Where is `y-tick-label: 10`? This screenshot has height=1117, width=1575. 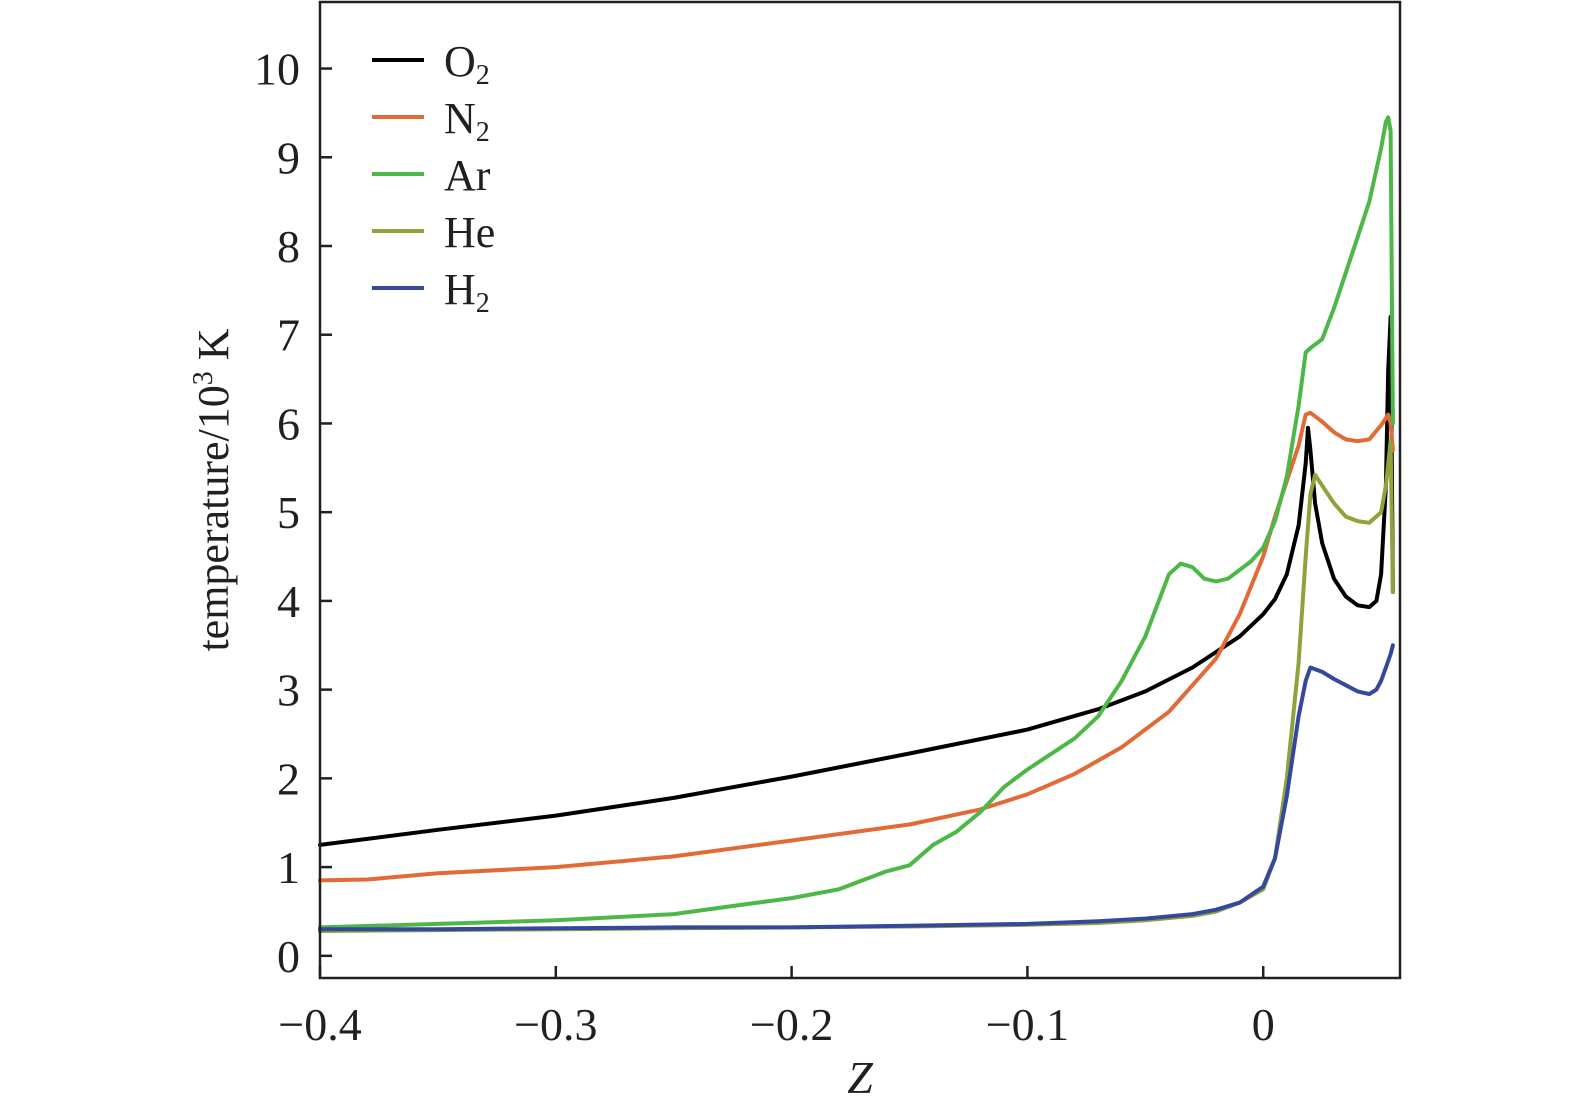
y-tick-label: 10 is located at coordinates (277, 69).